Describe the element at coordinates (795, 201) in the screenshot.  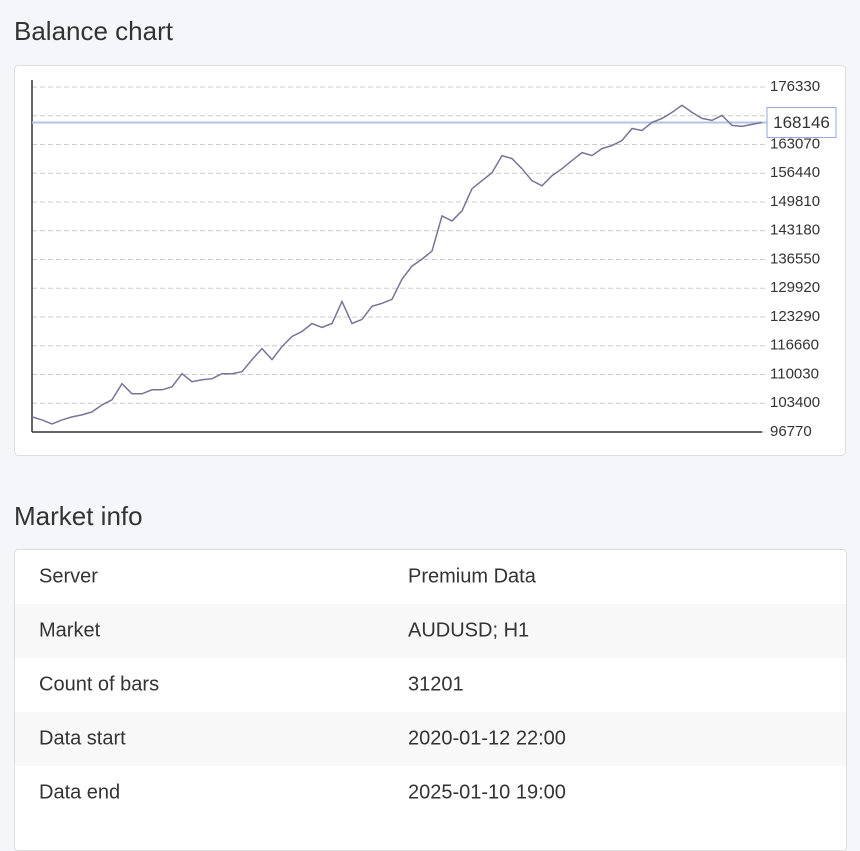
I see `y-tick-label: 149810` at that location.